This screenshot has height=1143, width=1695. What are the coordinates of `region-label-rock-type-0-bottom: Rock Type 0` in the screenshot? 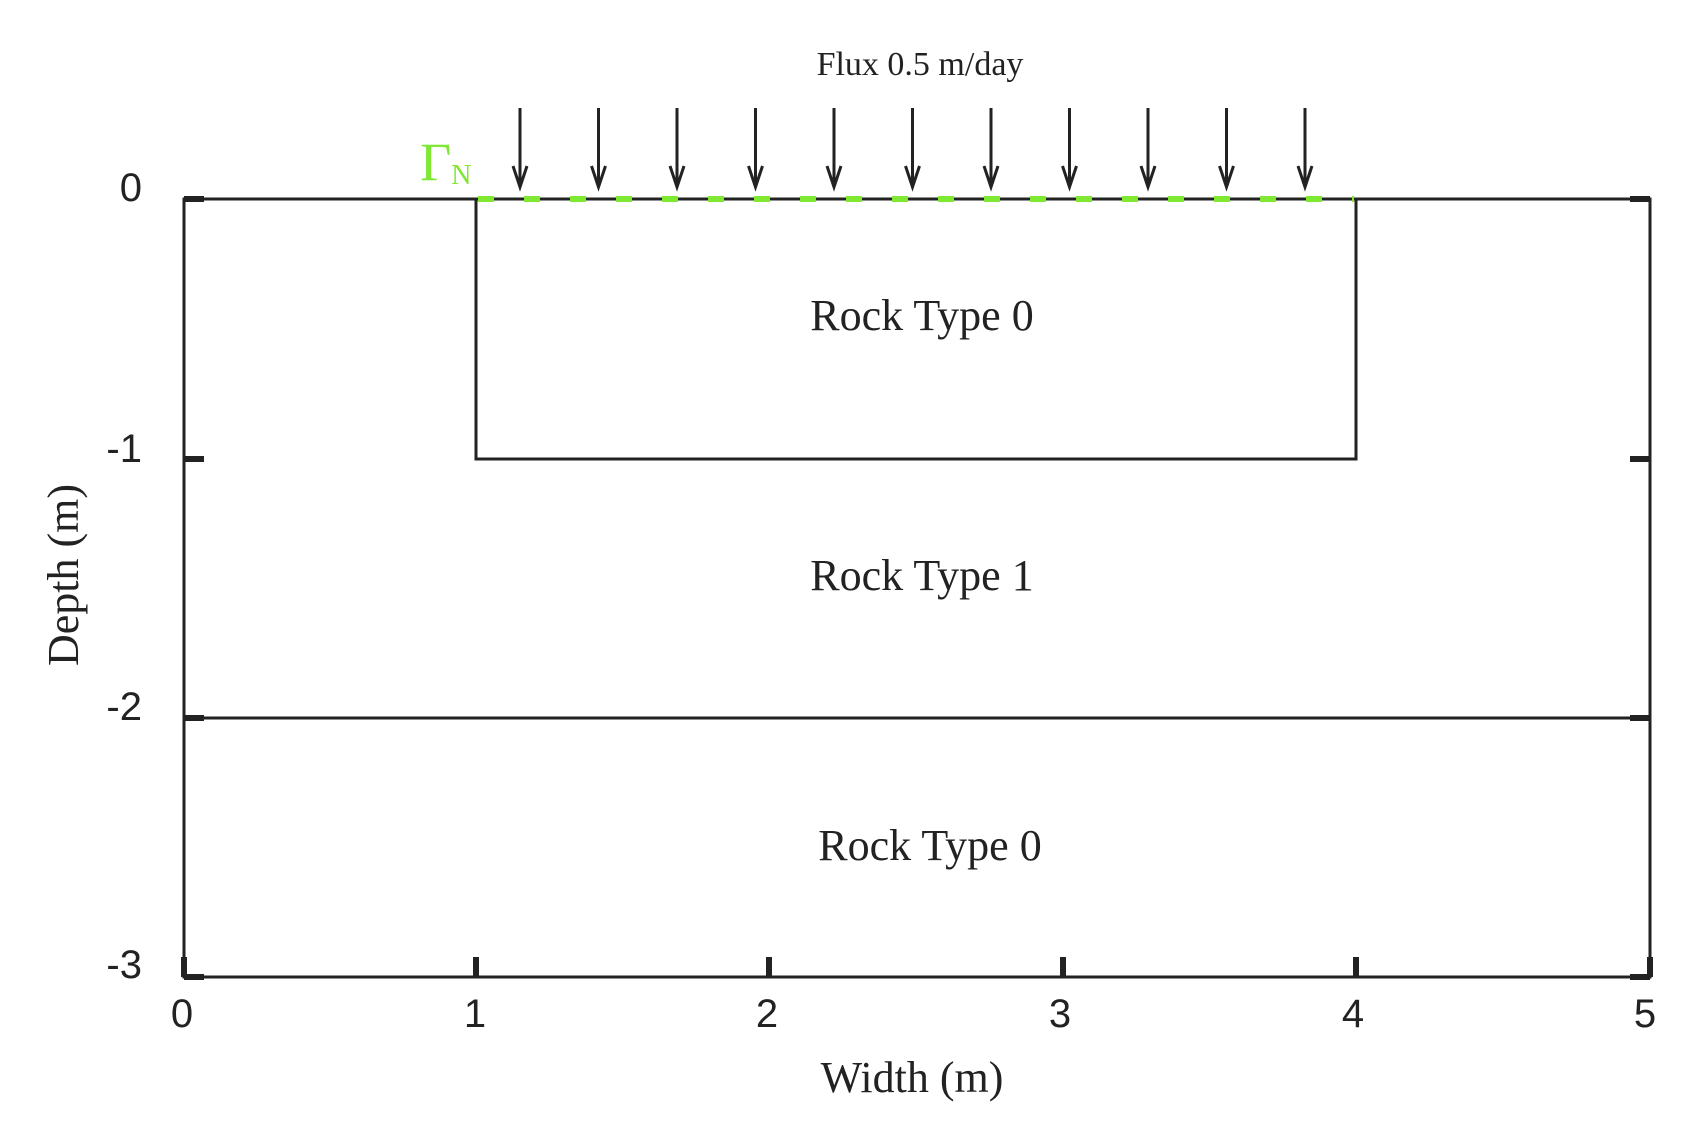 It's located at (929, 845).